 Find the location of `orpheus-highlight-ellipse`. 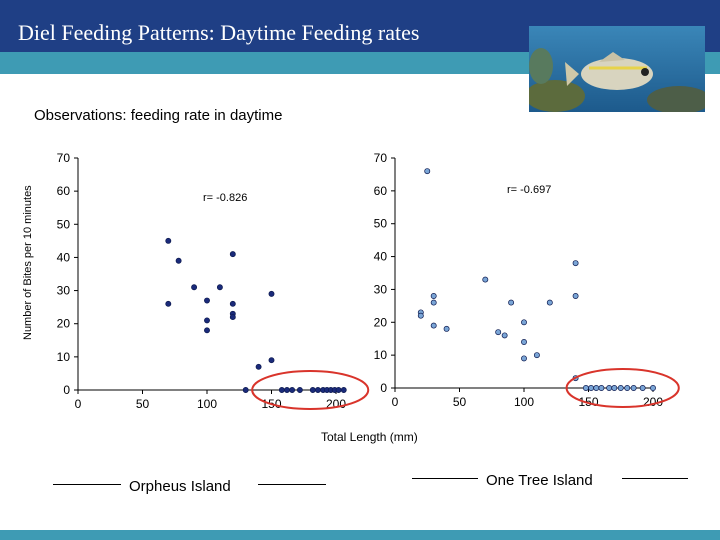

orpheus-highlight-ellipse is located at coordinates (310, 390).